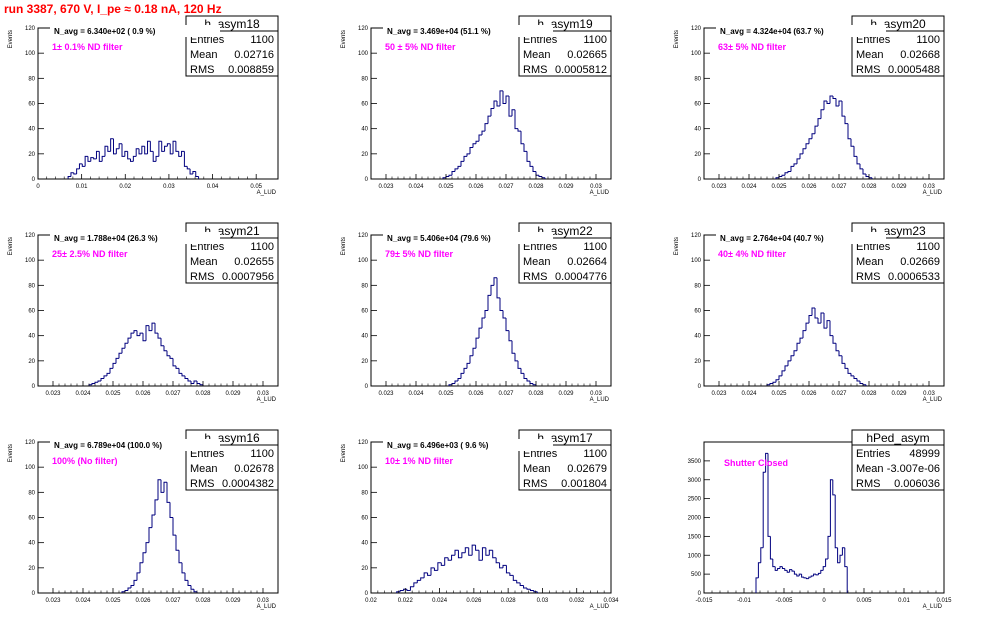 The height and width of the screenshot is (622, 996). Describe the element at coordinates (419, 461) in the screenshot. I see `filter-label: 10± 1% ND filter` at that location.